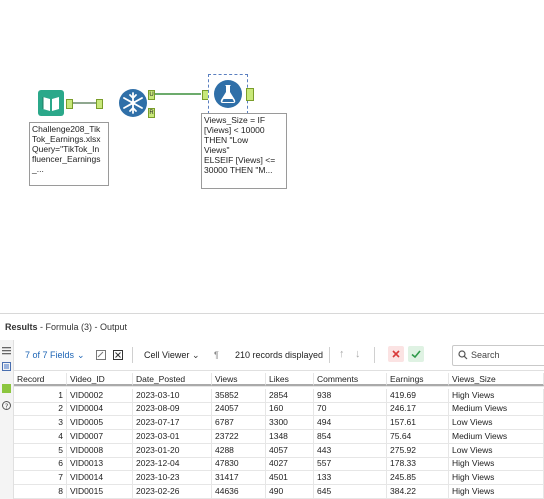  What do you see at coordinates (100, 379) in the screenshot?
I see `column-header: Video_ID` at bounding box center [100, 379].